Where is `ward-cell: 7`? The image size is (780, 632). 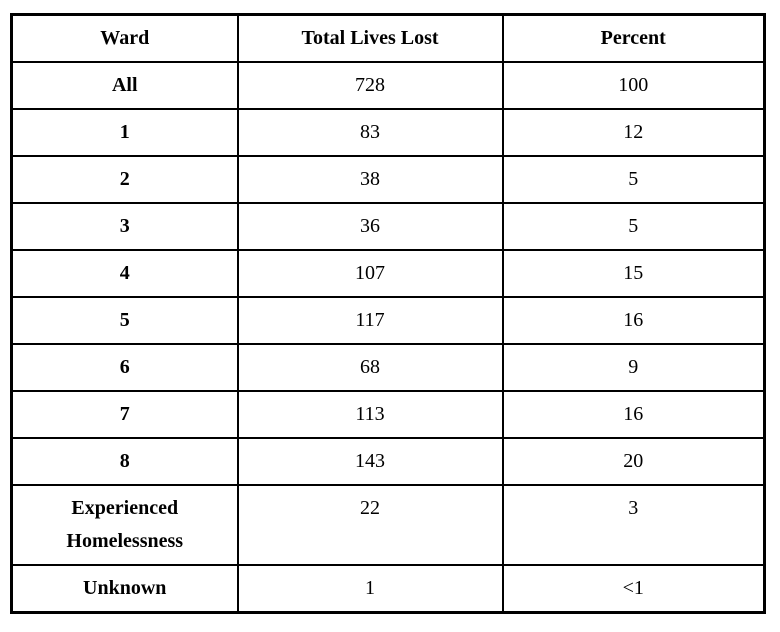 ward-cell: 7 is located at coordinates (124, 414).